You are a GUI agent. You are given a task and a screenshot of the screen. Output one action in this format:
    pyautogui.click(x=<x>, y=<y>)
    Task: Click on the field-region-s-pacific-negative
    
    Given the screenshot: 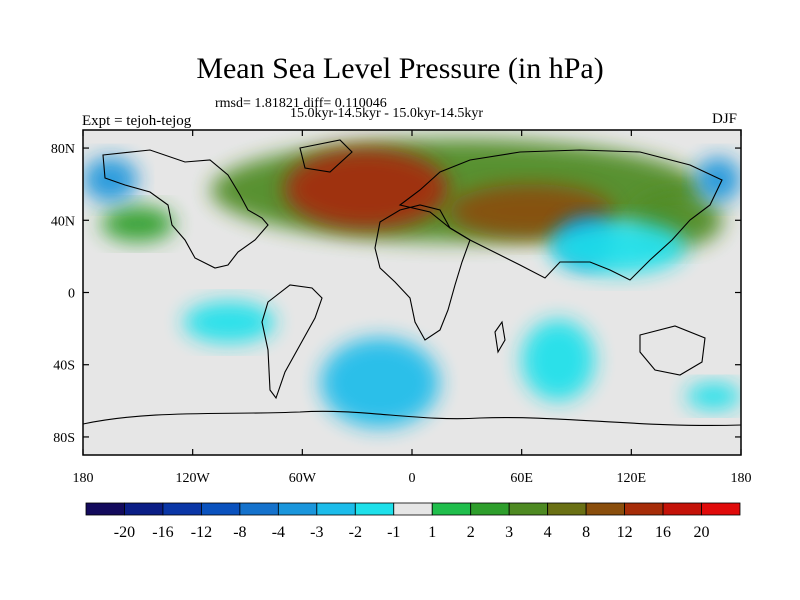 What is the action you would take?
    pyautogui.click(x=229, y=322)
    